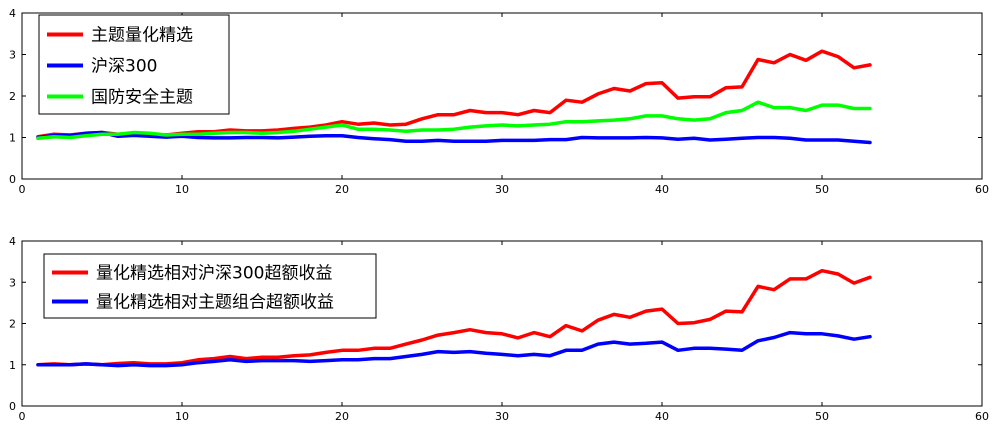 The image size is (999, 442). What do you see at coordinates (214, 274) in the screenshot?
I see `legend-label: 量化精选相对沪深300超额收益` at bounding box center [214, 274].